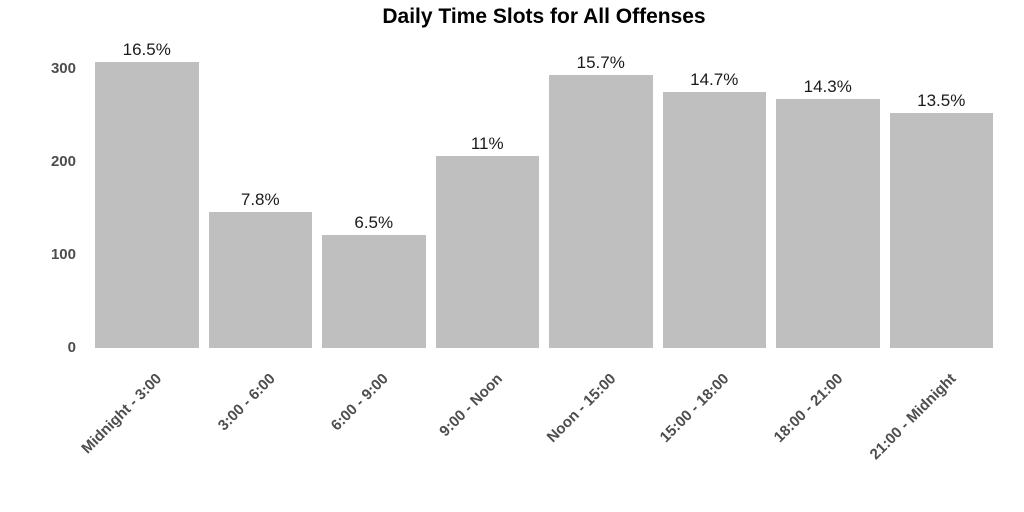  What do you see at coordinates (808, 408) in the screenshot?
I see `x-axis-label: 18:00 - 21:00` at bounding box center [808, 408].